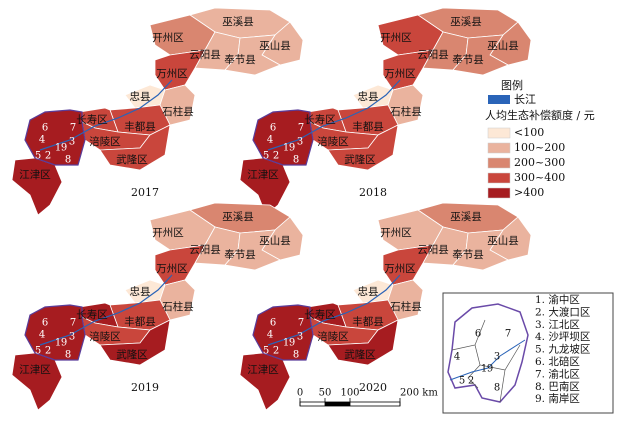  Describe the element at coordinates (562, 349) in the screenshot. I see `inset-list-item: 5. 九龙坡区` at that location.